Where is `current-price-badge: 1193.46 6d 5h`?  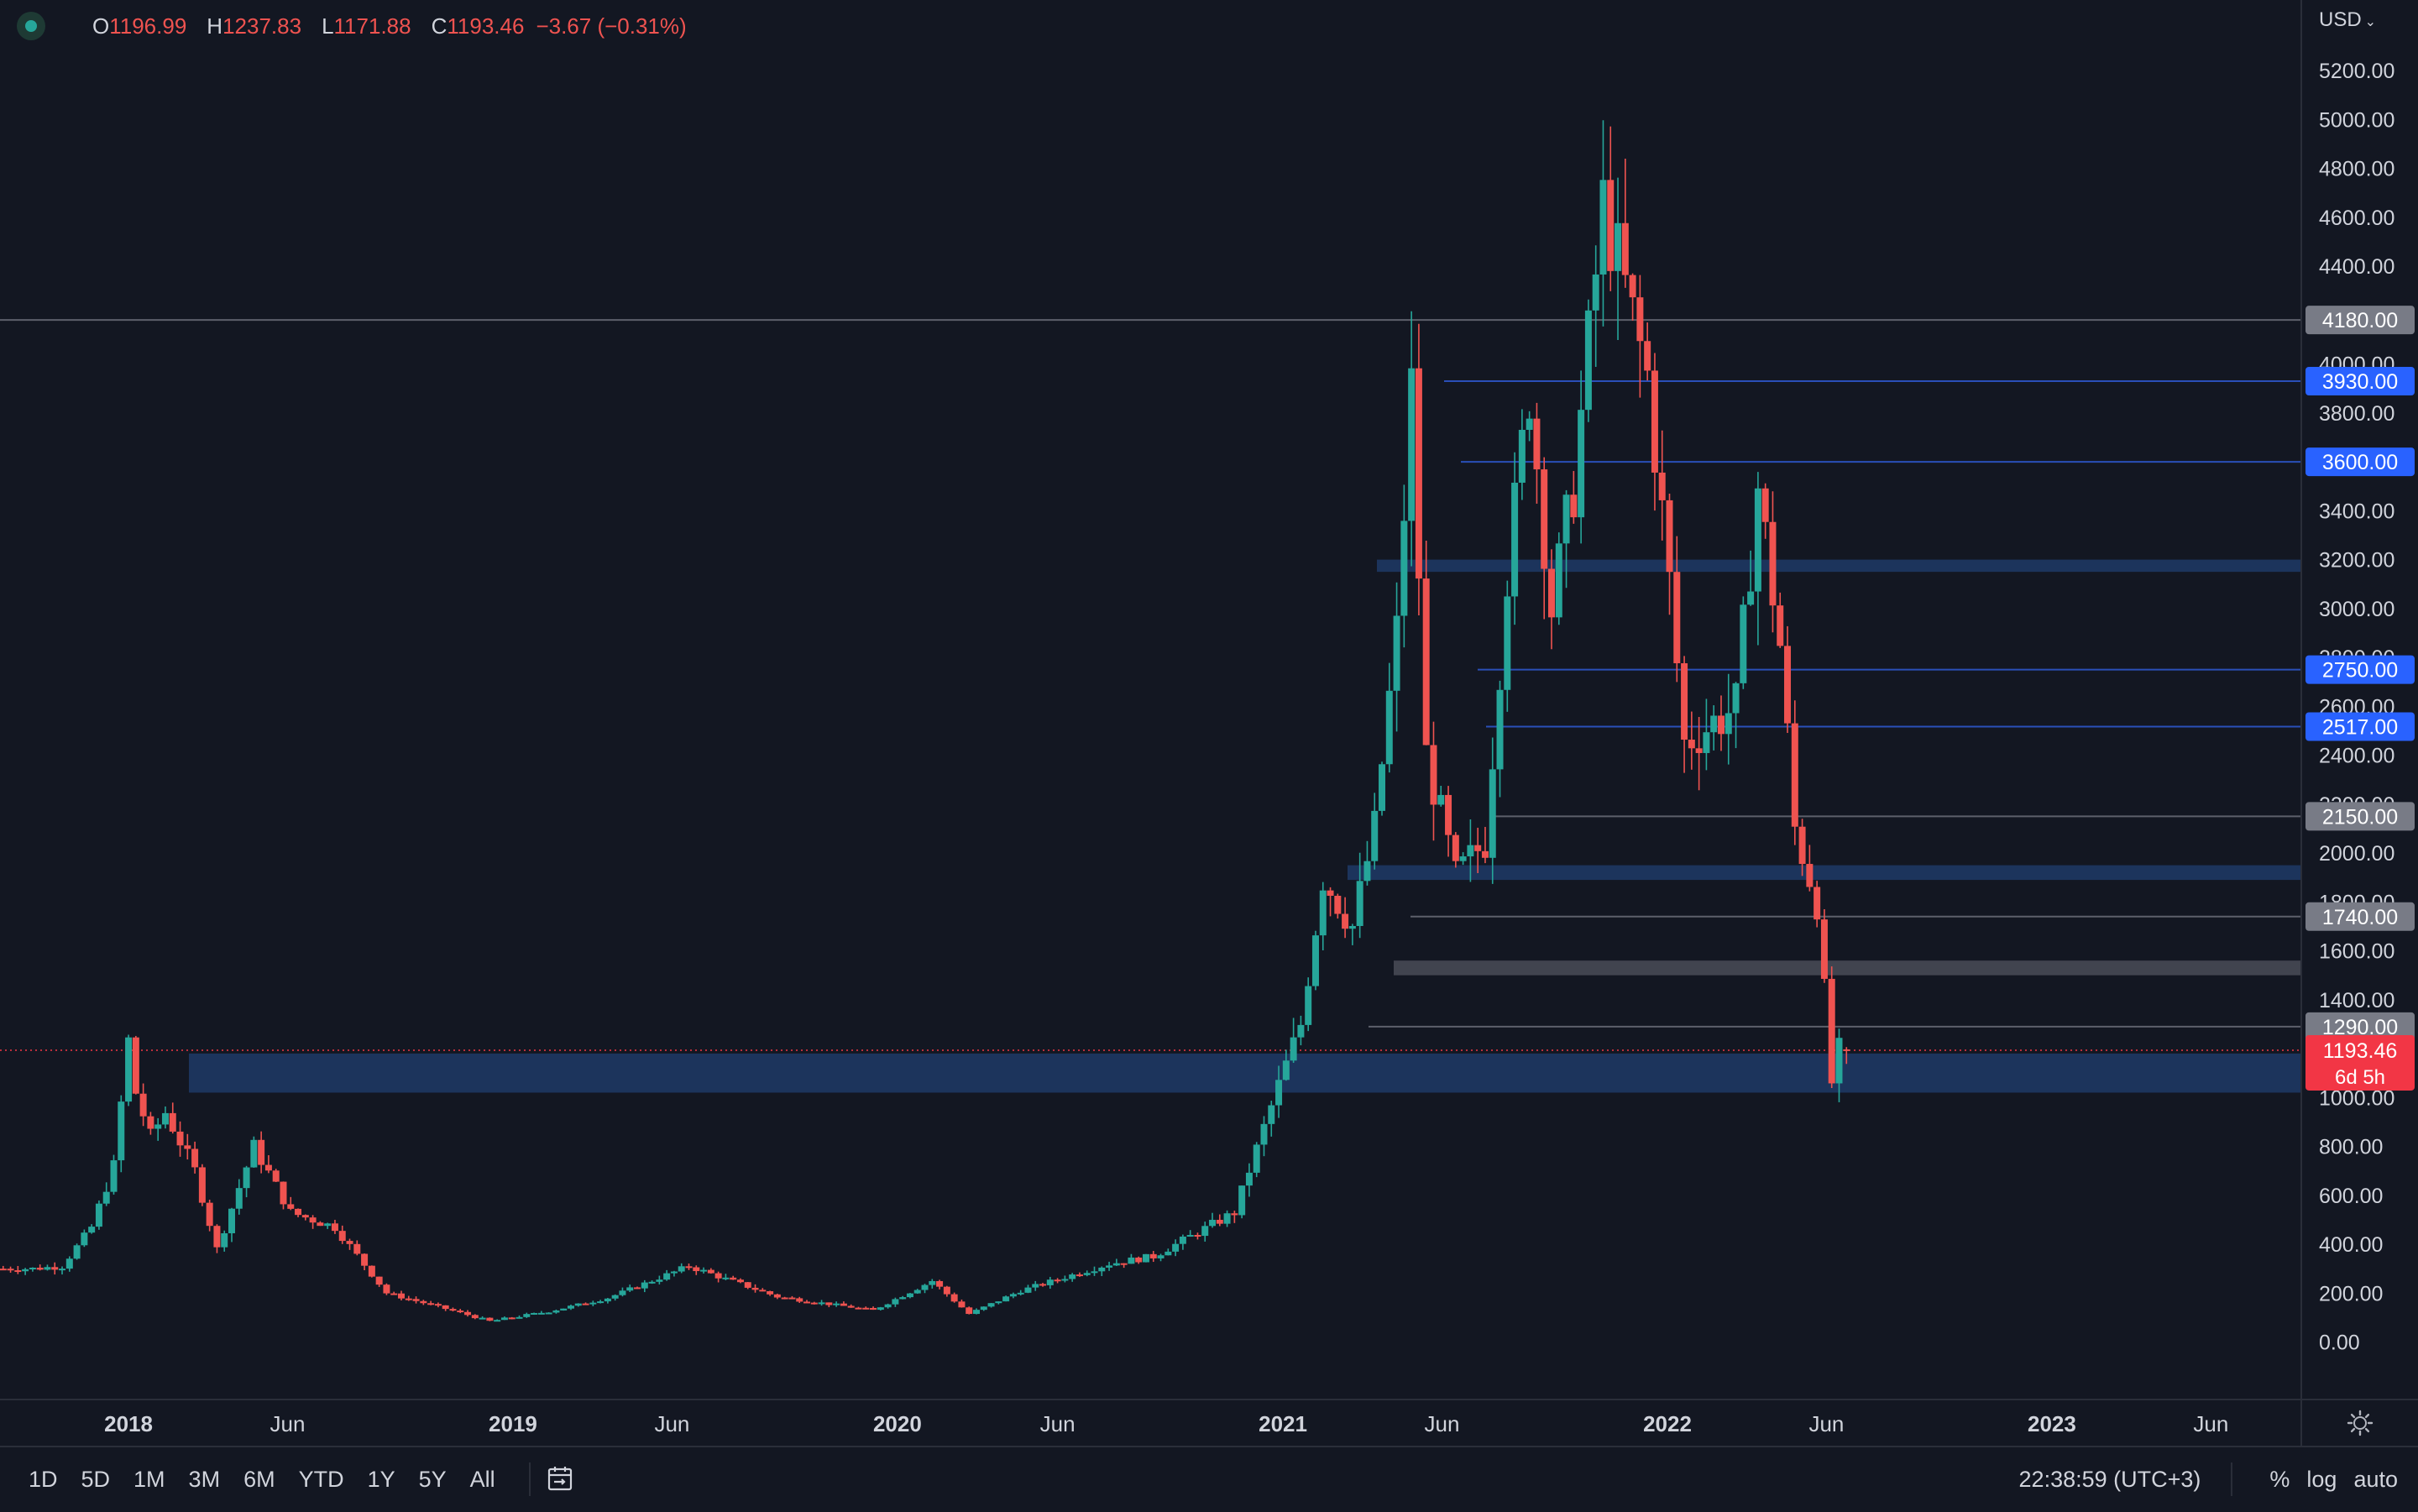 current-price-badge: 1193.46 6d 5h is located at coordinates (2360, 1062).